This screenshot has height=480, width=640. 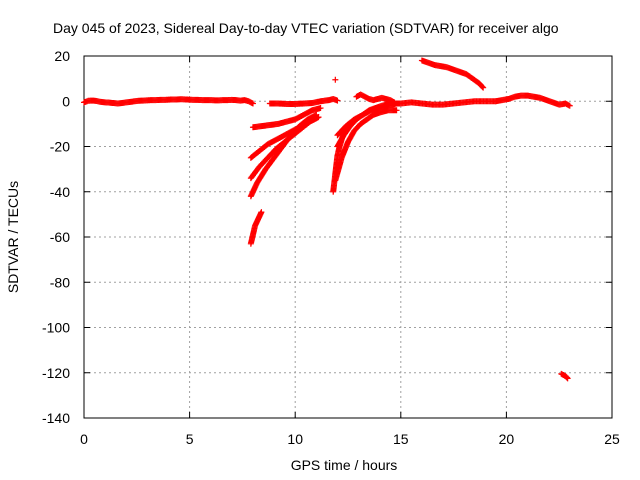 I want to click on y-tick-label: 0, so click(x=66, y=101).